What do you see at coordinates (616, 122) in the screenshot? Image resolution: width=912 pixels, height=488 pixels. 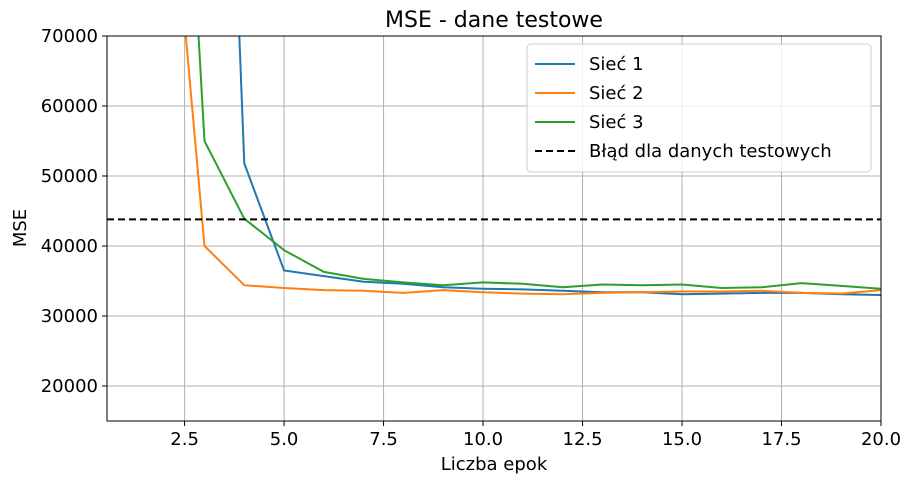 I see `legend-label: Sieć 3` at bounding box center [616, 122].